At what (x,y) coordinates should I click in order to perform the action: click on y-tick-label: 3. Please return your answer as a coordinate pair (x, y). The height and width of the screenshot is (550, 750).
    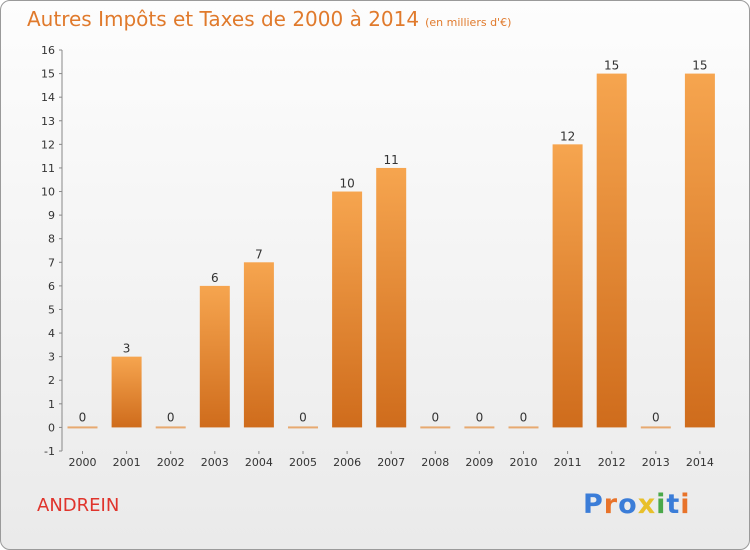
    Looking at the image, I should click on (51, 357).